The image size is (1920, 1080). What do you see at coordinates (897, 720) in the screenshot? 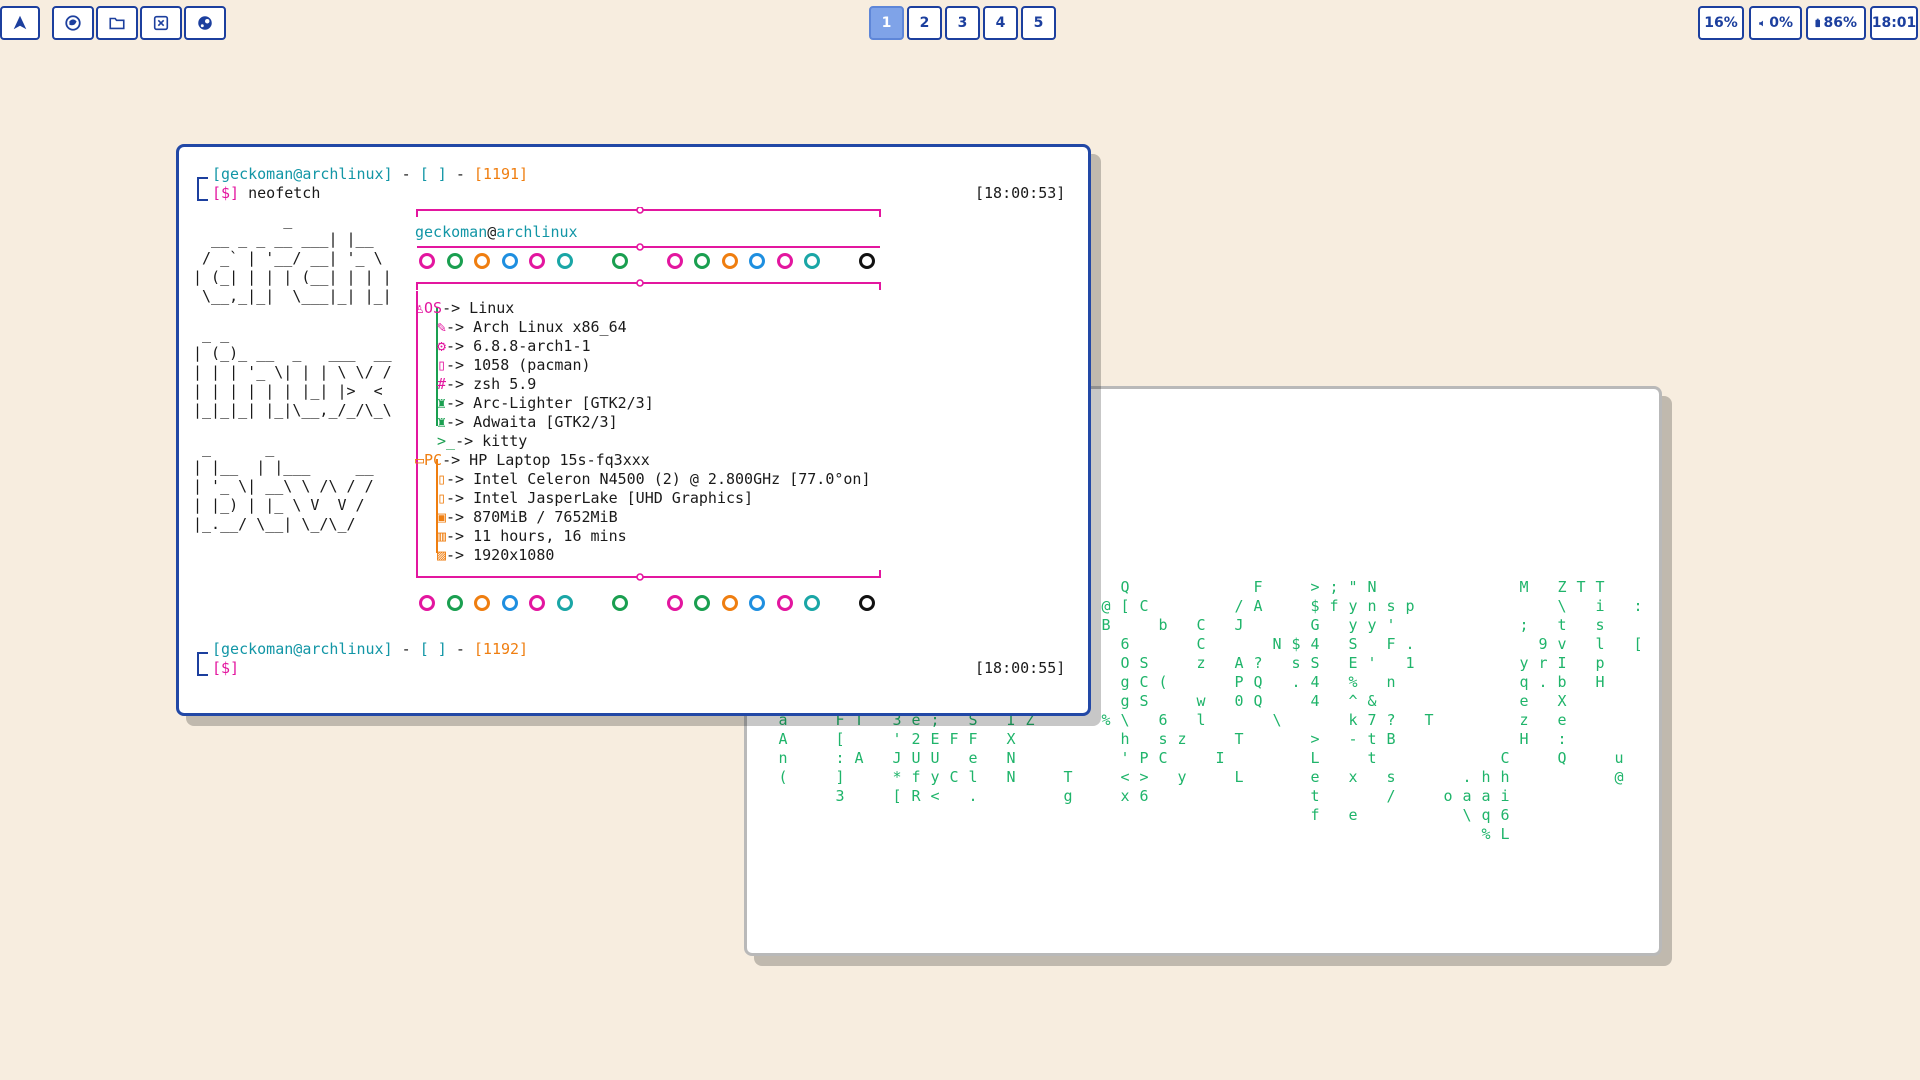
I see `matrix-glyph: 3` at bounding box center [897, 720].